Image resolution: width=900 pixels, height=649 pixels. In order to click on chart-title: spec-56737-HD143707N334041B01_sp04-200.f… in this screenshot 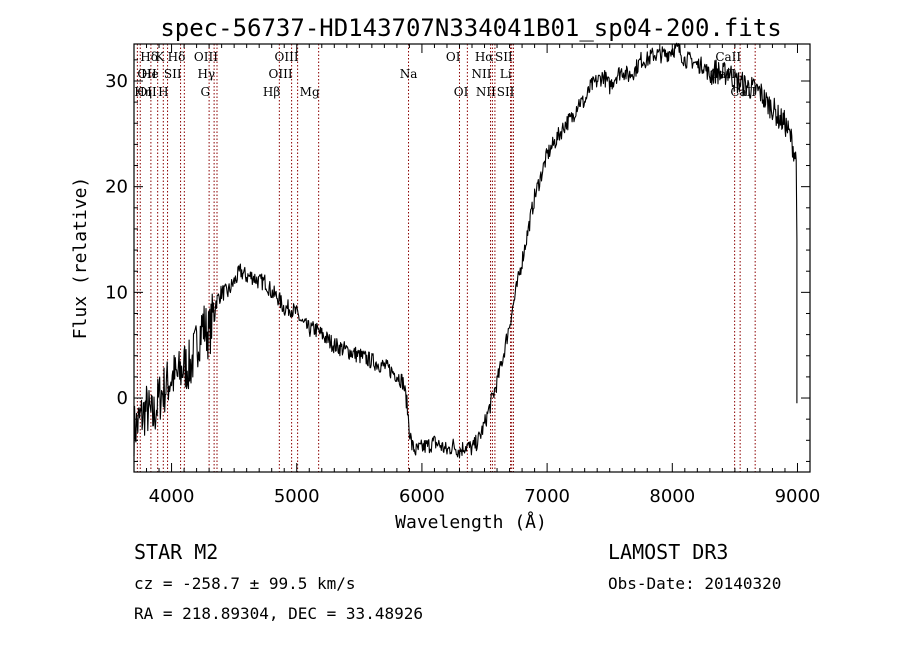, I will do `click(470, 28)`.